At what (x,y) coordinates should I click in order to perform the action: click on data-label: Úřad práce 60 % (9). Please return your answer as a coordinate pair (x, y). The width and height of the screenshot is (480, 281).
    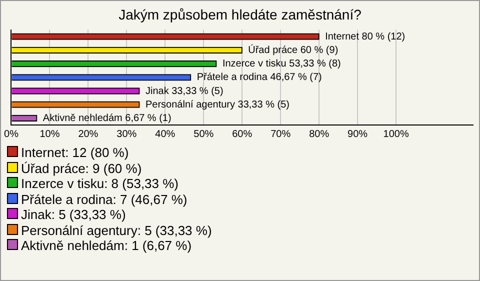
    Looking at the image, I should click on (293, 50).